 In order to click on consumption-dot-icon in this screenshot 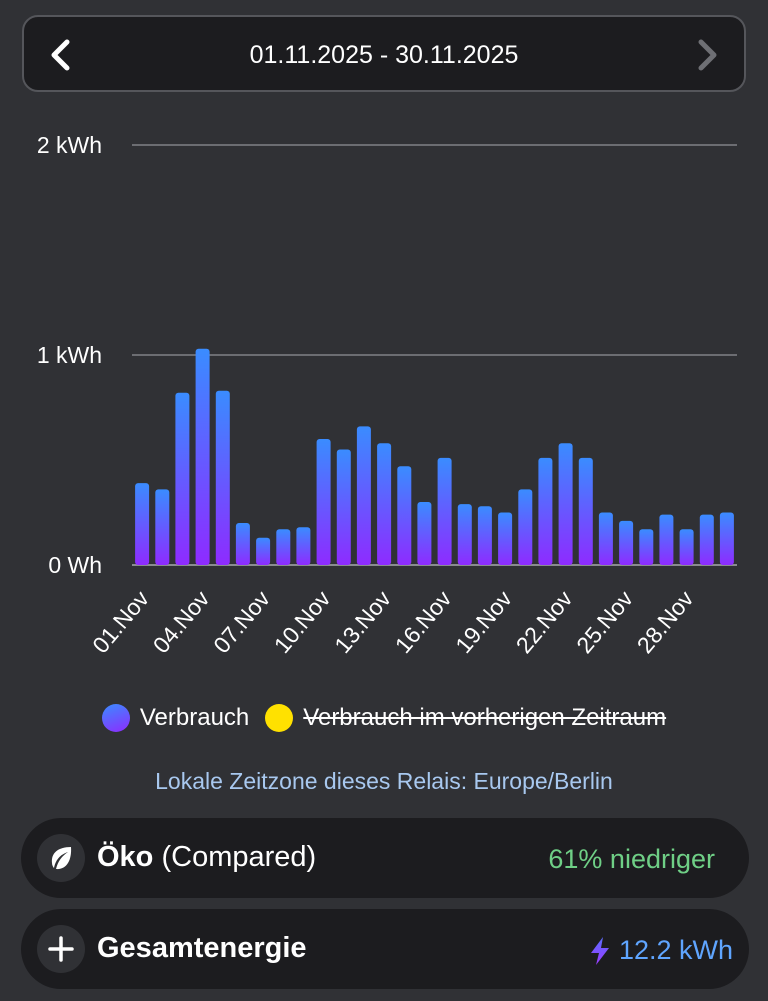, I will do `click(115, 718)`.